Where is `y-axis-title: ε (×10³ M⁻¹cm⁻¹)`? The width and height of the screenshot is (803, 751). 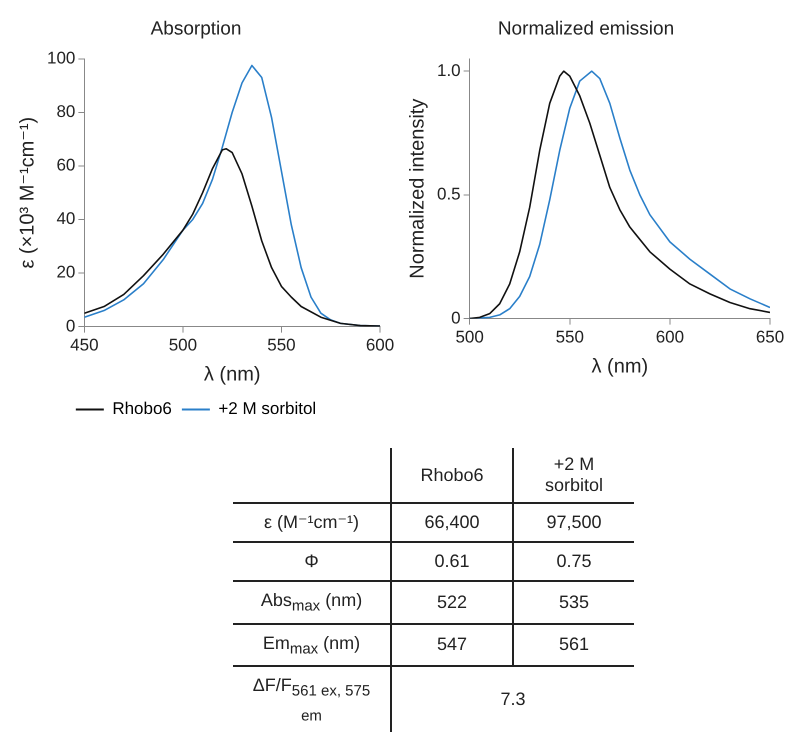 y-axis-title: ε (×10³ M⁻¹cm⁻¹) is located at coordinates (27, 192).